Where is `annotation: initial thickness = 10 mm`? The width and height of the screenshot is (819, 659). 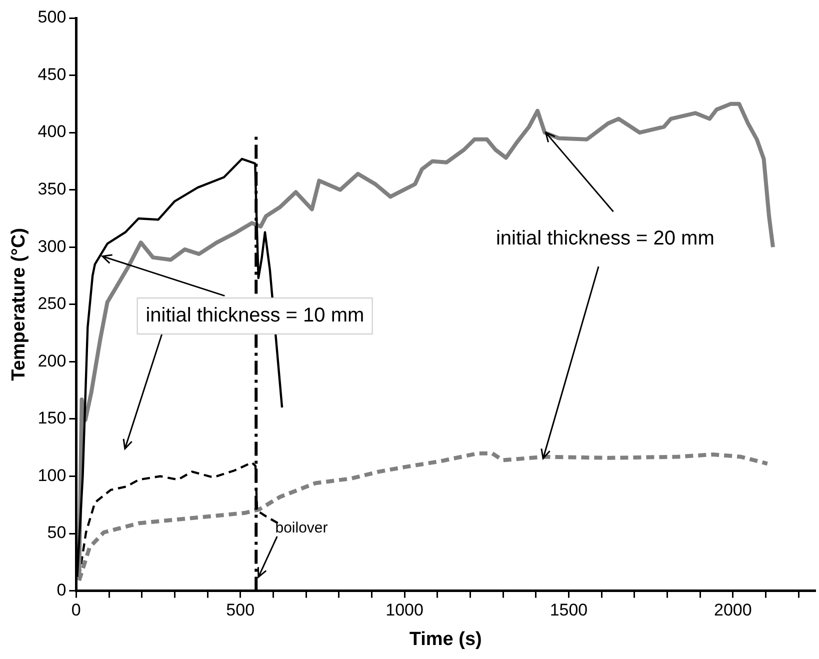
annotation: initial thickness = 10 mm is located at coordinates (255, 315).